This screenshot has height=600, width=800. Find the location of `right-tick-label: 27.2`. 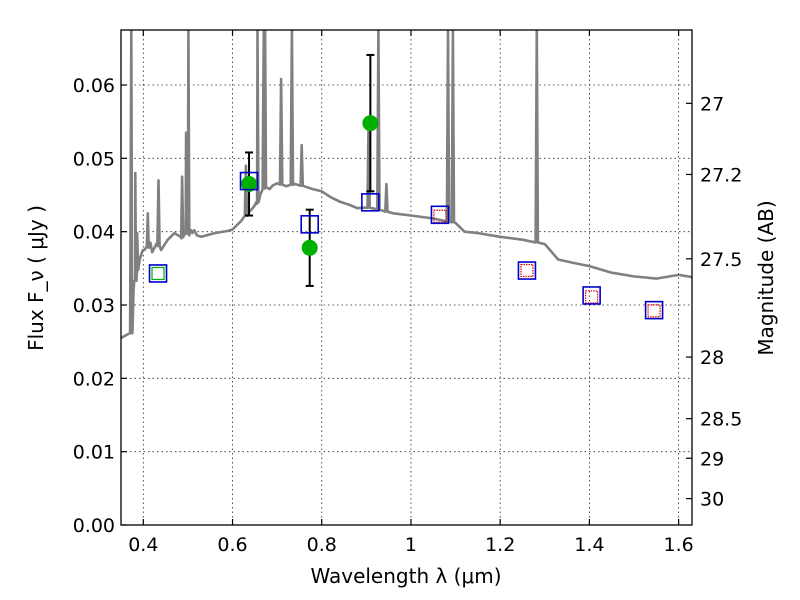

right-tick-label: 27.2 is located at coordinates (721, 175).